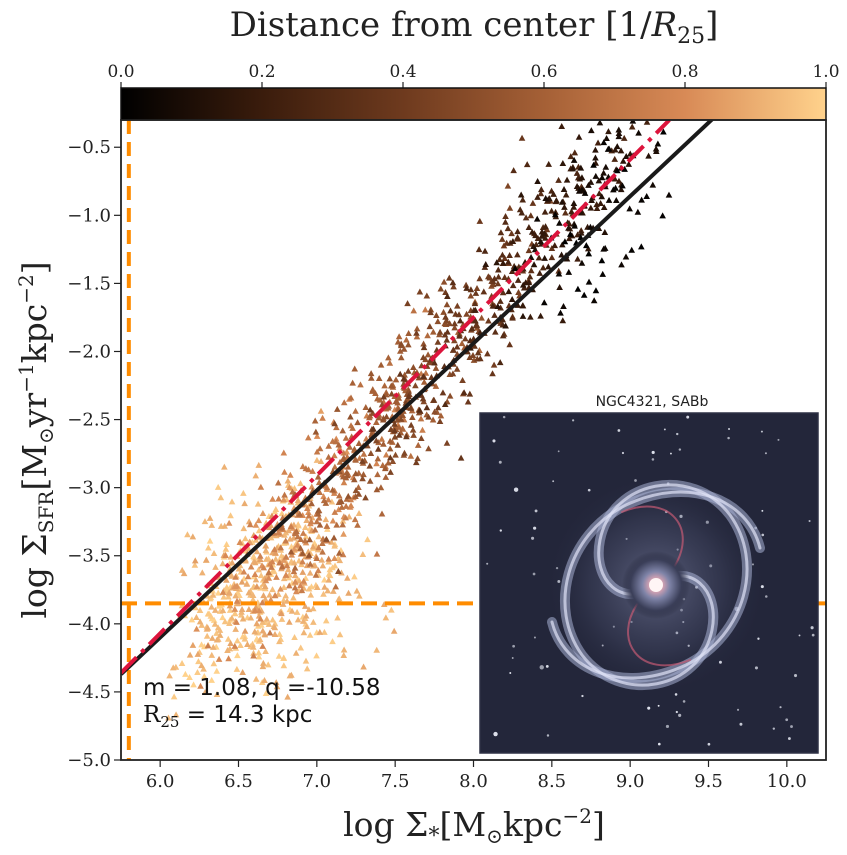  What do you see at coordinates (543, 72) in the screenshot?
I see `colorbar-tick-label: 0.6` at bounding box center [543, 72].